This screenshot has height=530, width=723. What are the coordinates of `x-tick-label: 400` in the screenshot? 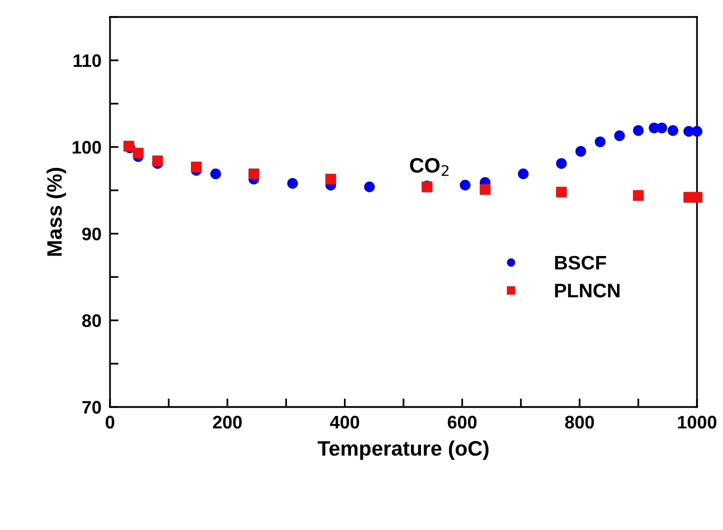 It's located at (345, 422).